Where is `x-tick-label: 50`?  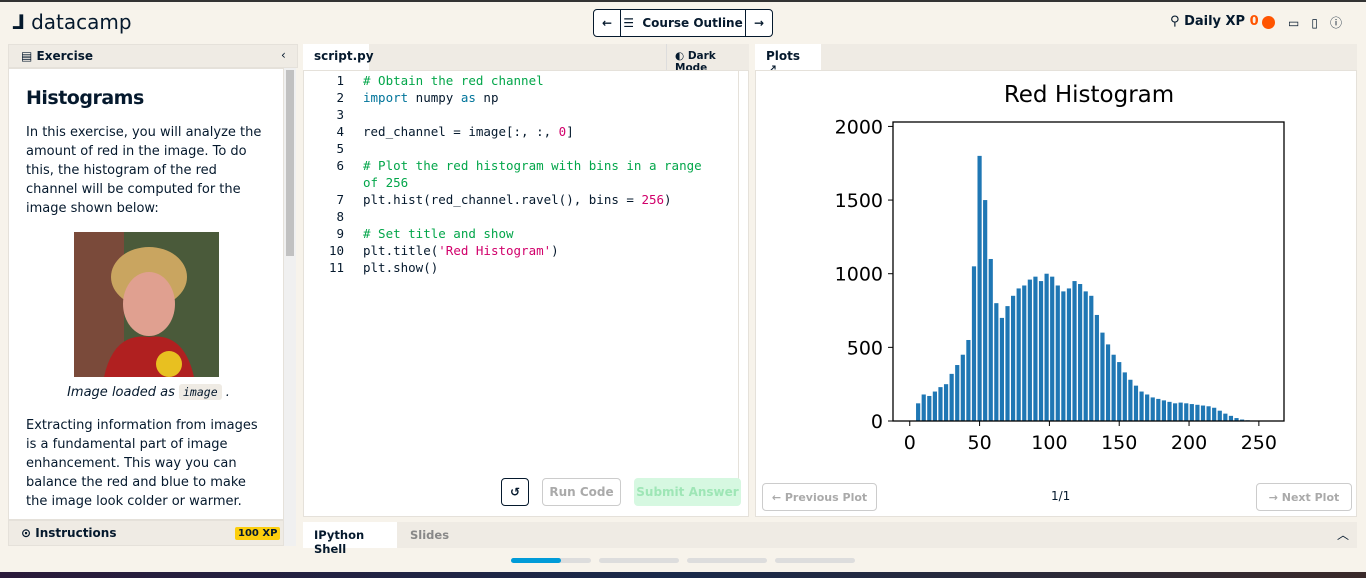
x-tick-label: 50 is located at coordinates (979, 443).